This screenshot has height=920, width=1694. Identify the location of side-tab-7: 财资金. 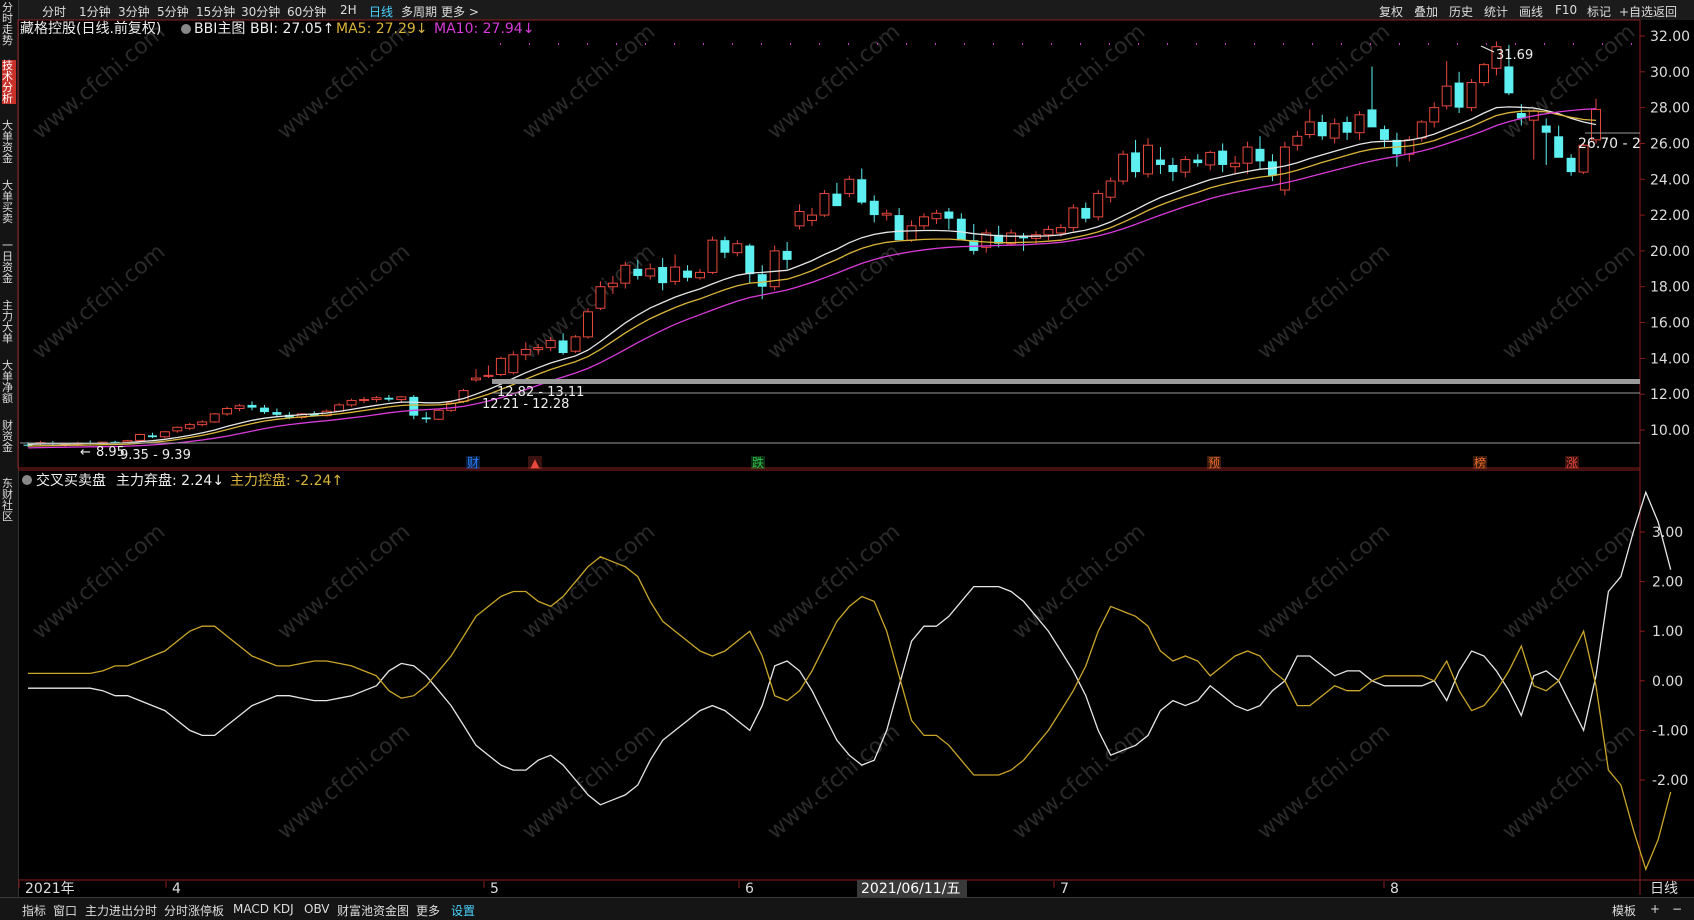
(7, 436).